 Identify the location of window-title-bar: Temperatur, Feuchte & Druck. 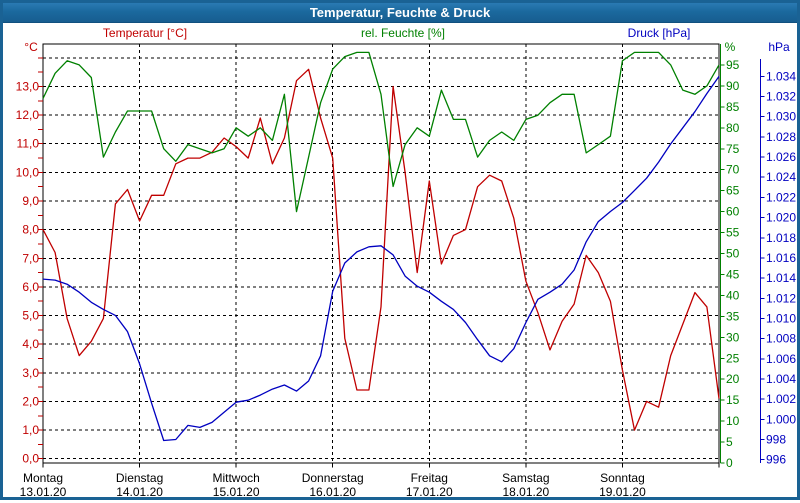
(400, 13).